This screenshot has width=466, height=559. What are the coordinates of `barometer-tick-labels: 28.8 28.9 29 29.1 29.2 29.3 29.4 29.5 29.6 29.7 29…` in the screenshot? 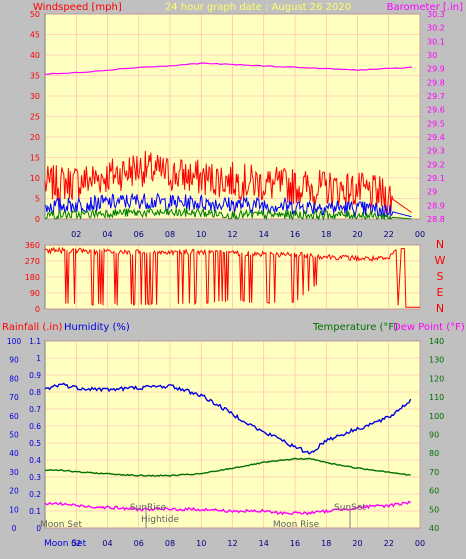 It's located at (436, 117).